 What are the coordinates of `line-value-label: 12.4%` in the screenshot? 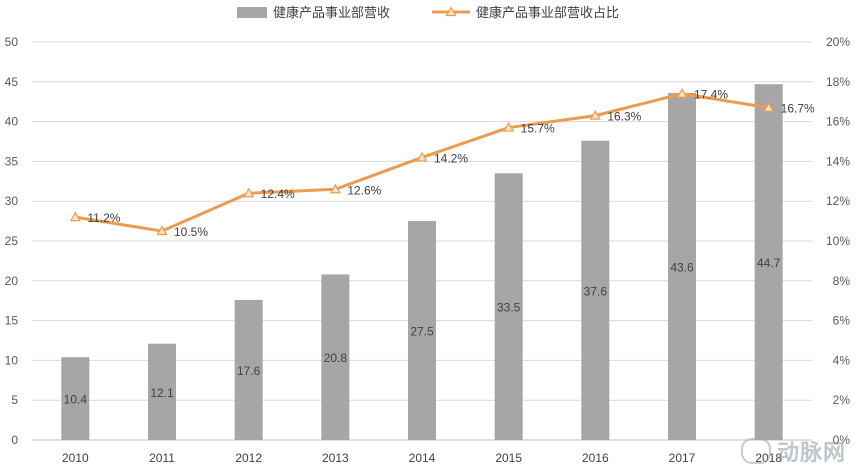 It's located at (278, 194).